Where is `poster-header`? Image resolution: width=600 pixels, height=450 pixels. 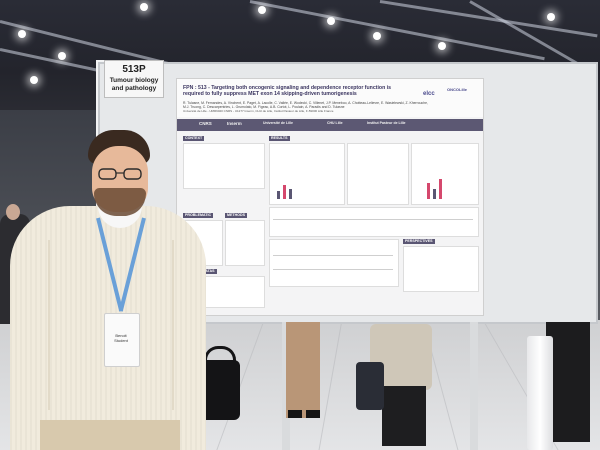 poster-header is located at coordinates (330, 98).